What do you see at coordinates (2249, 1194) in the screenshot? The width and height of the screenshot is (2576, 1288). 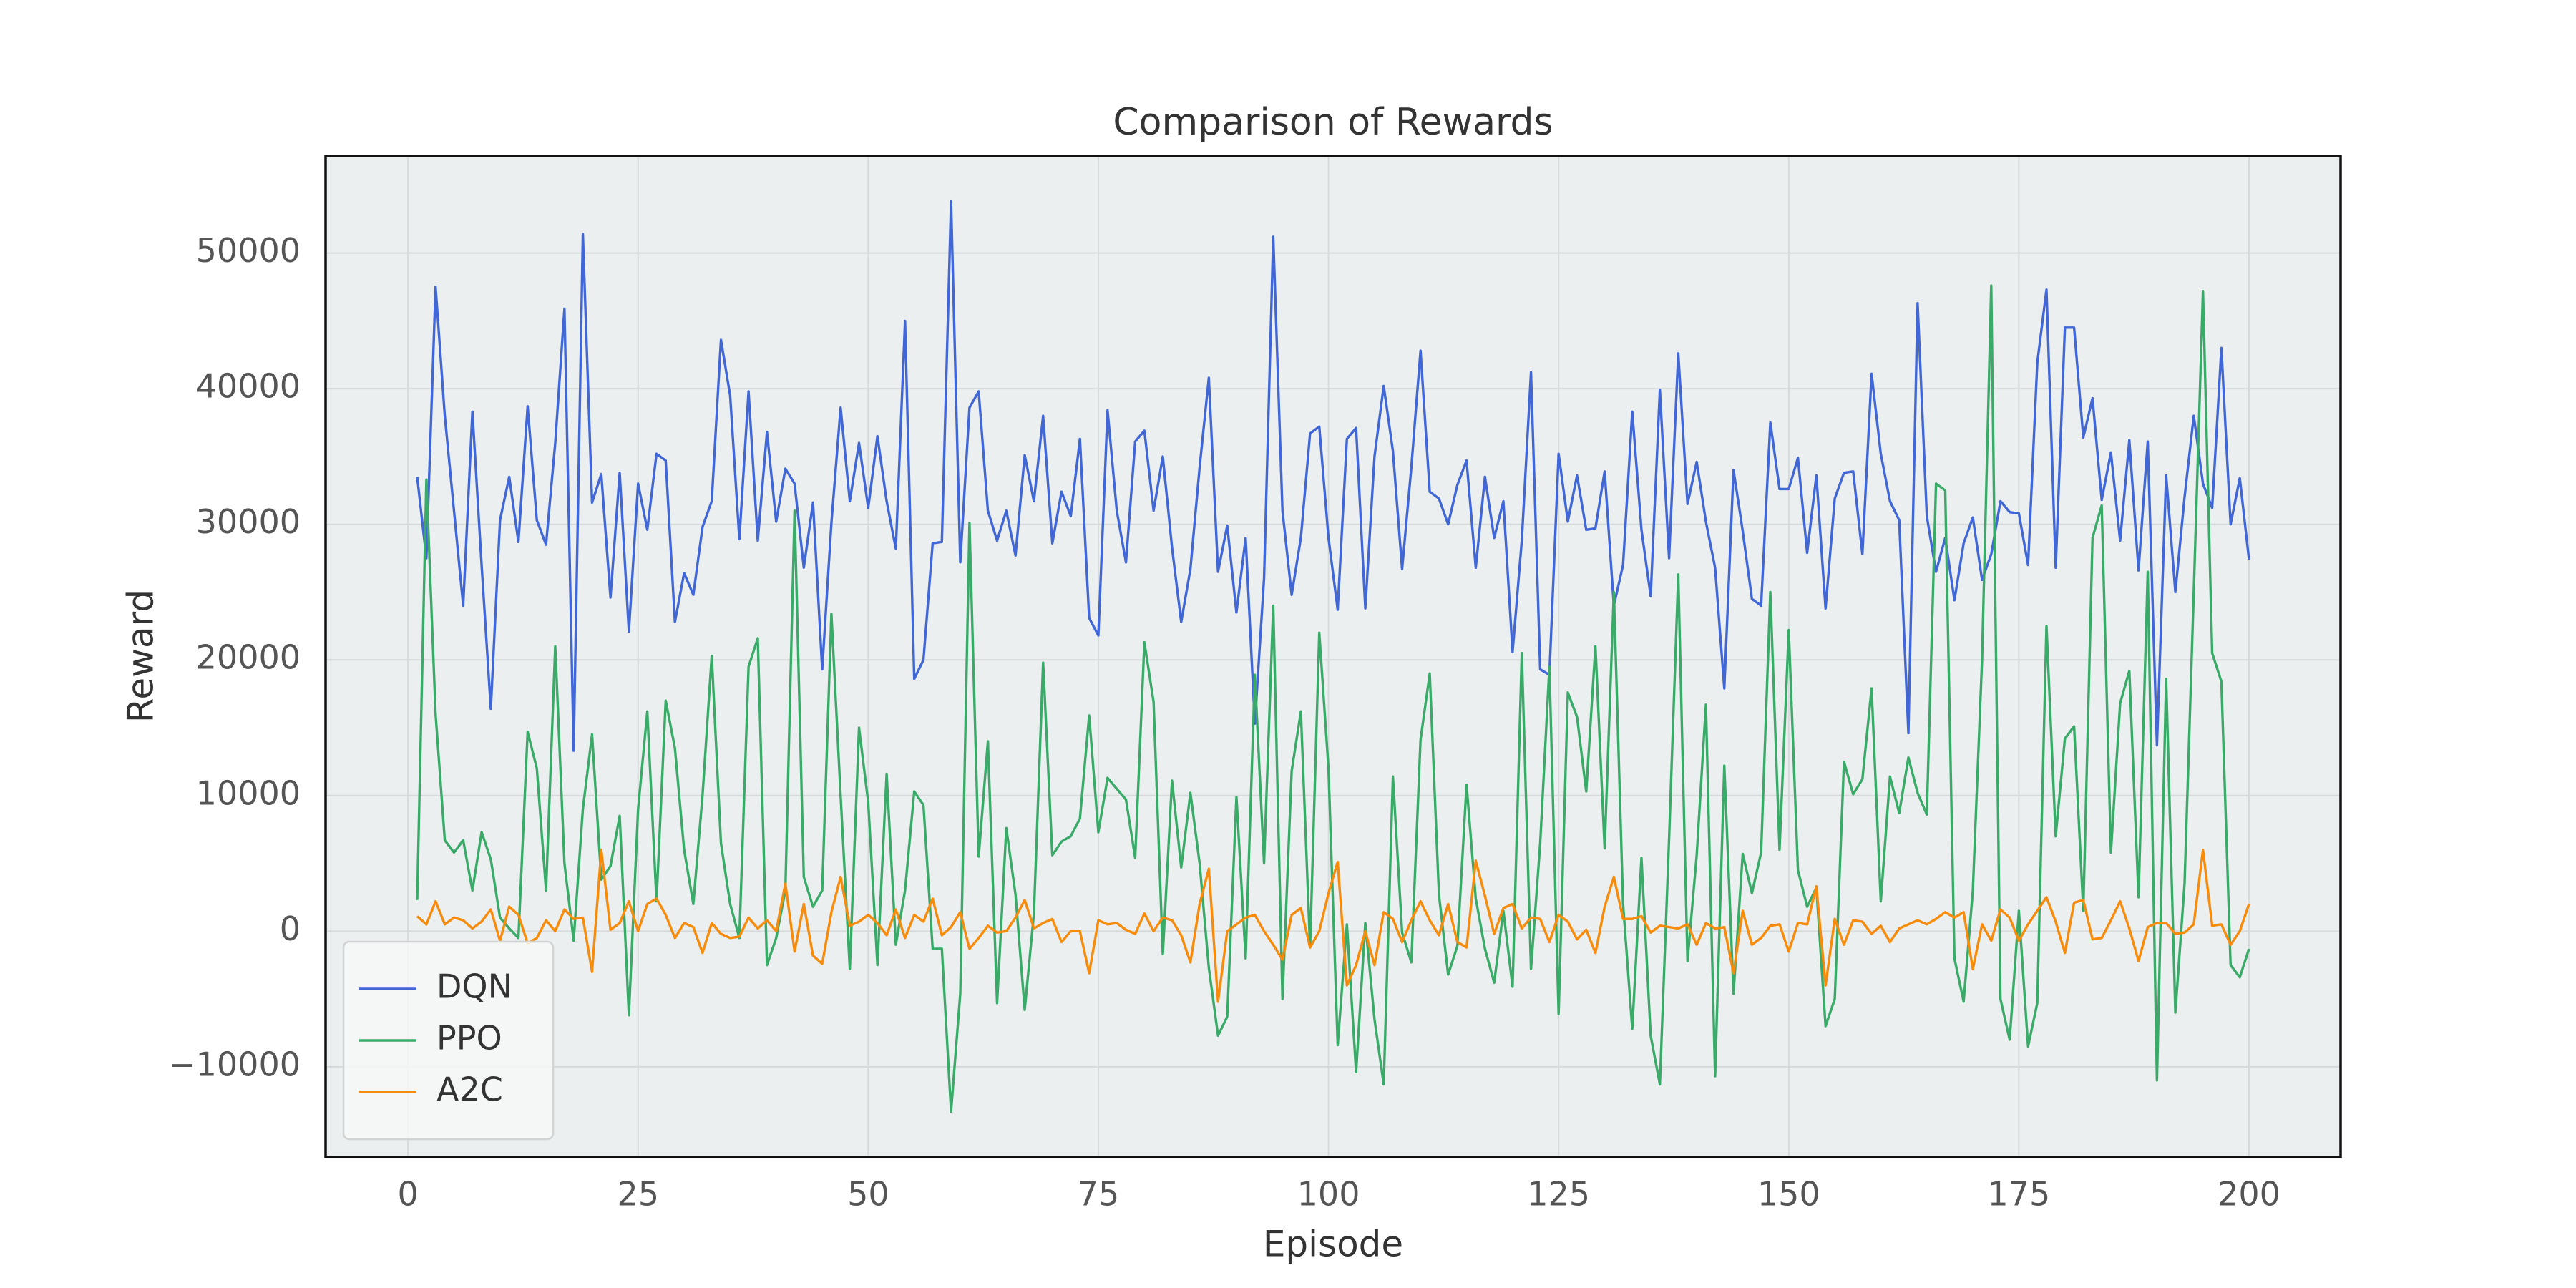 I see `x-tick-label: 200` at bounding box center [2249, 1194].